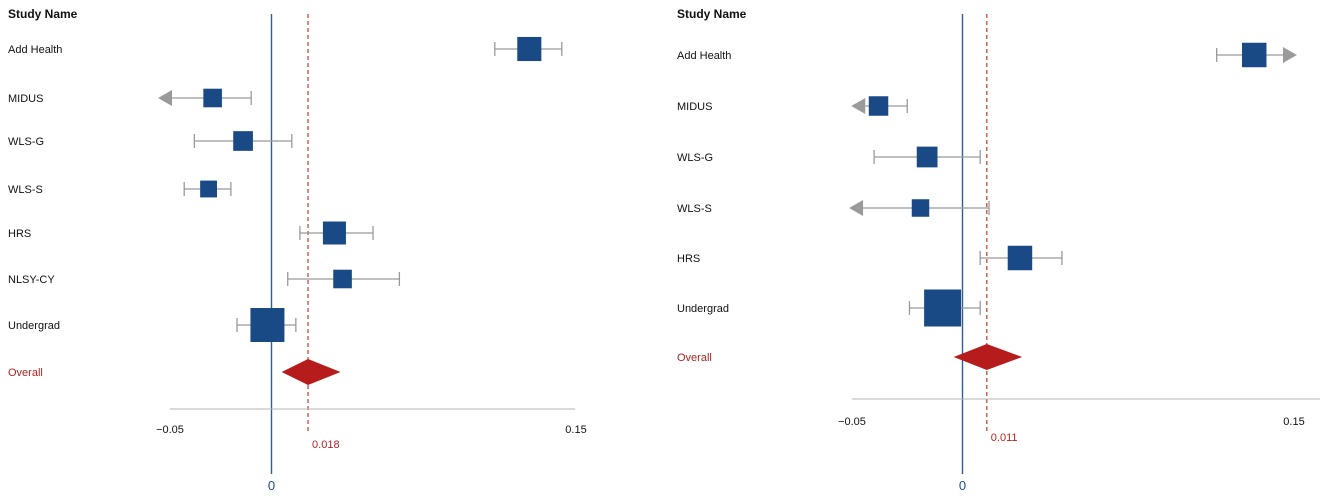 The image size is (1341, 498). I want to click on study-label: NLSY-CY, so click(31, 280).